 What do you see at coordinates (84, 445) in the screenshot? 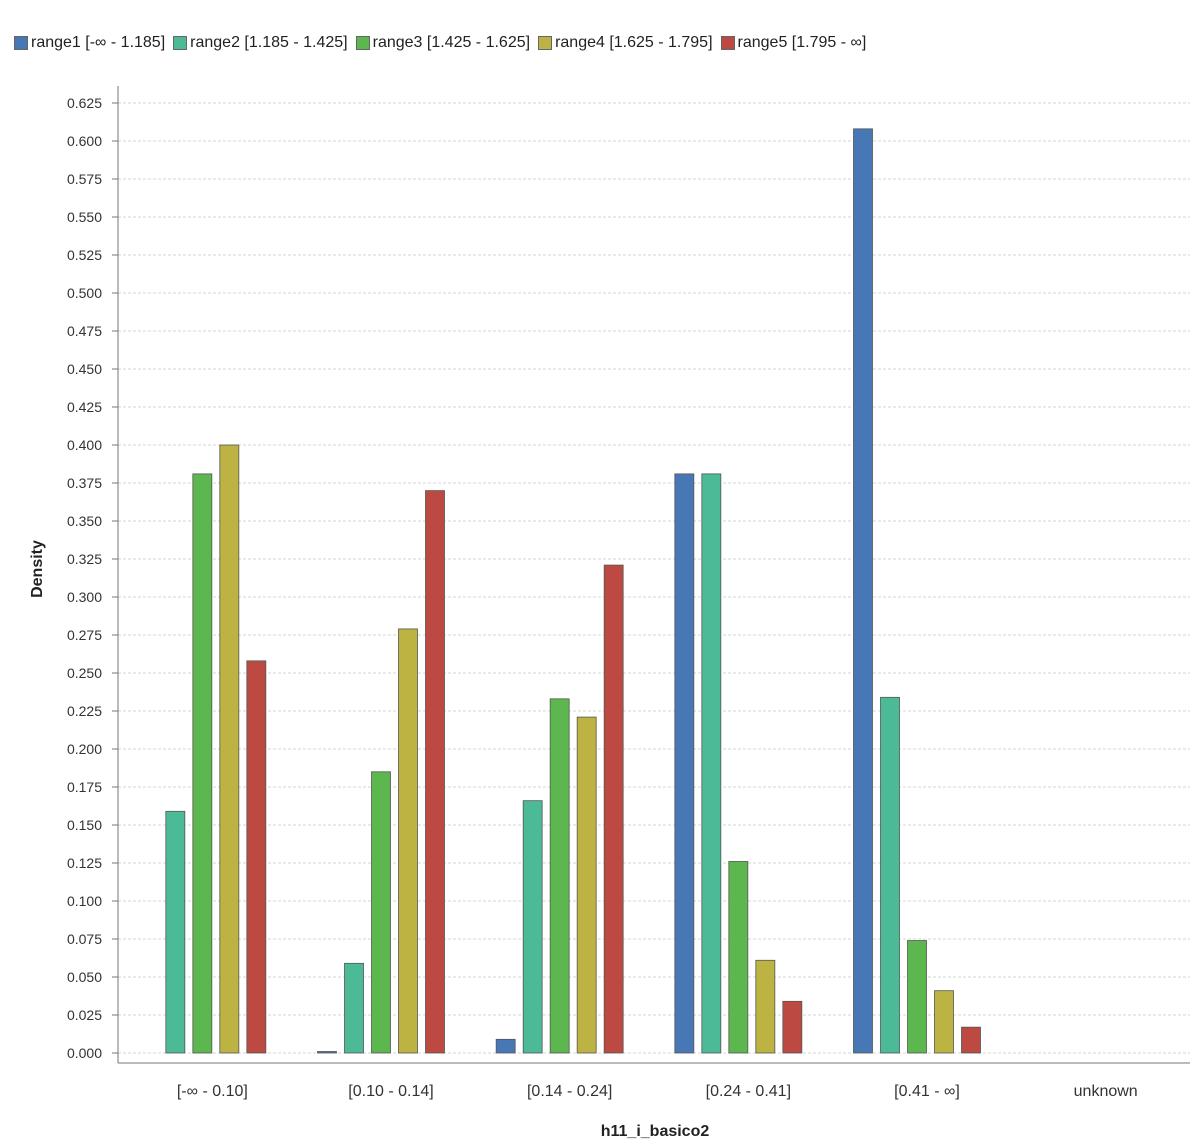
I see `y-tick-label: 0.400` at bounding box center [84, 445].